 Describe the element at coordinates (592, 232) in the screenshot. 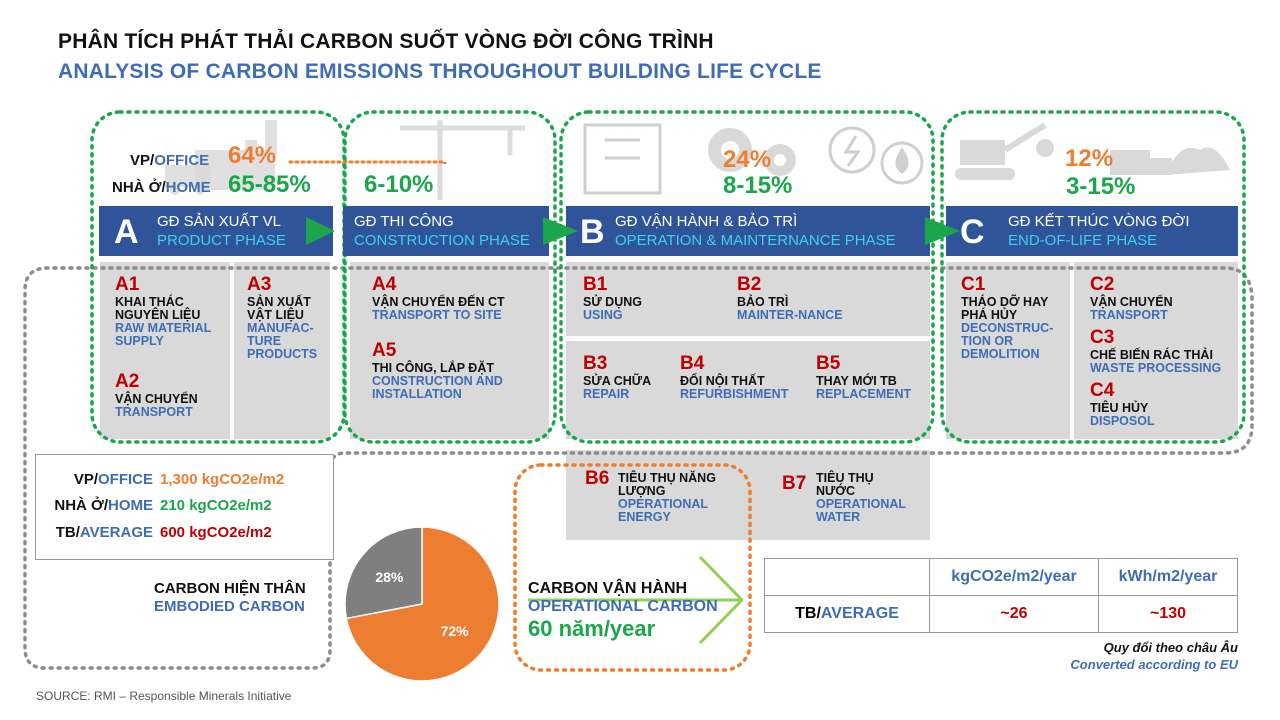

I see `phase-b-letter: B` at that location.